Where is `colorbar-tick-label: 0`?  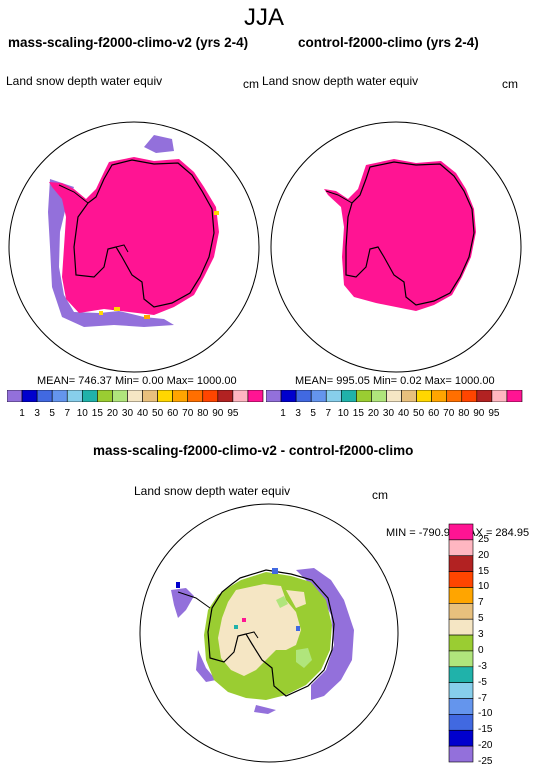
colorbar-tick-label: 0 is located at coordinates (481, 650).